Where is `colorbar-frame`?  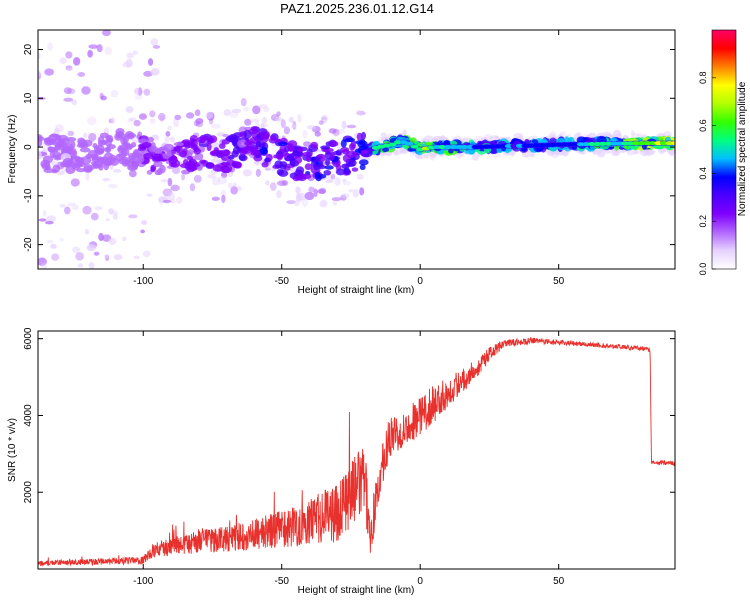 colorbar-frame is located at coordinates (724, 149).